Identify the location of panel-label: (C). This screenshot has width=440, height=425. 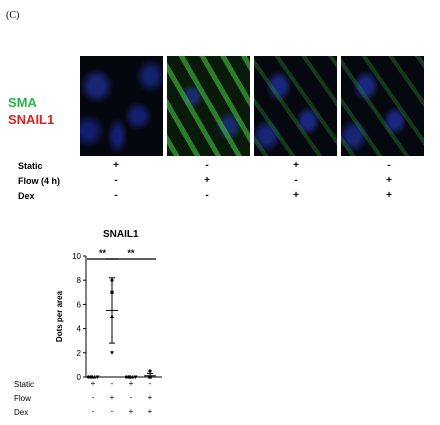
(13, 15).